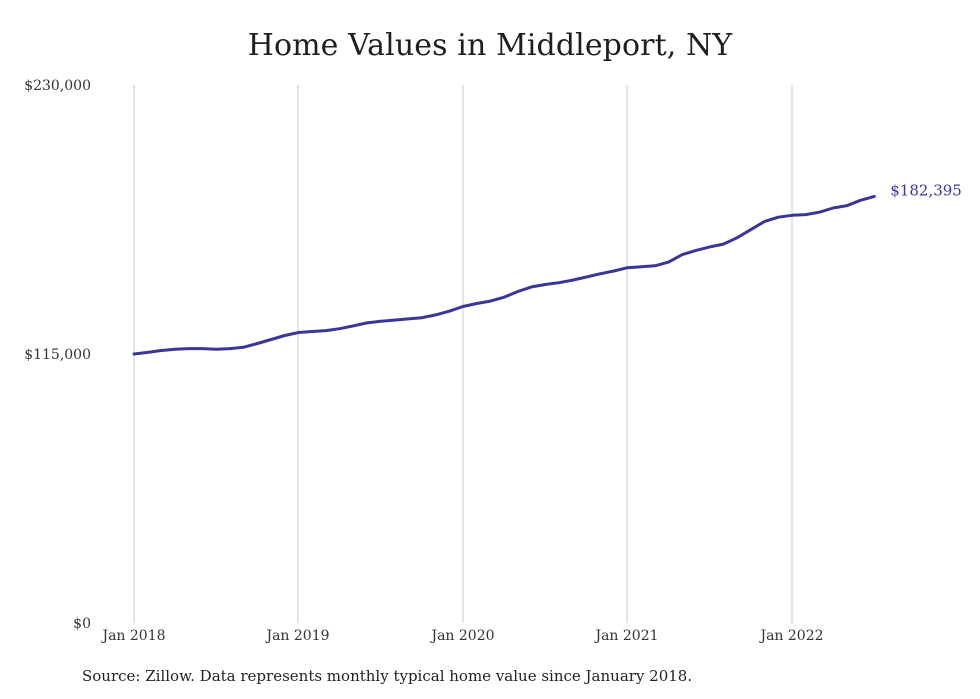 Image resolution: width=980 pixels, height=699 pixels. I want to click on x-tick-label: Jan 2021, so click(625, 636).